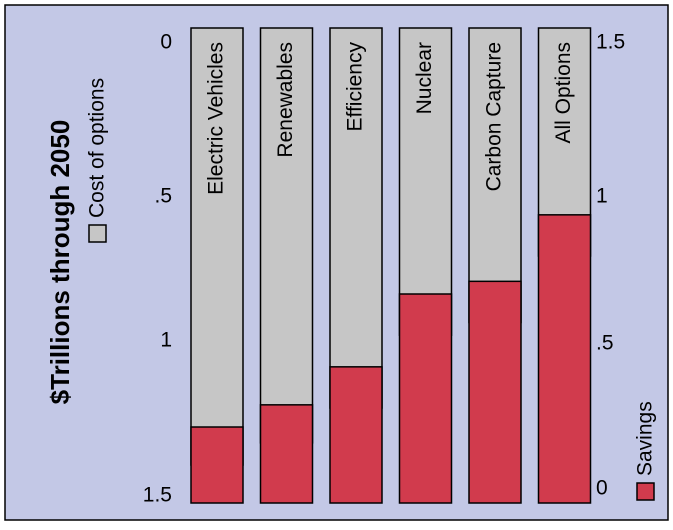 This screenshot has width=673, height=530. What do you see at coordinates (157, 495) in the screenshot?
I see `left-tick-label: 1.5` at bounding box center [157, 495].